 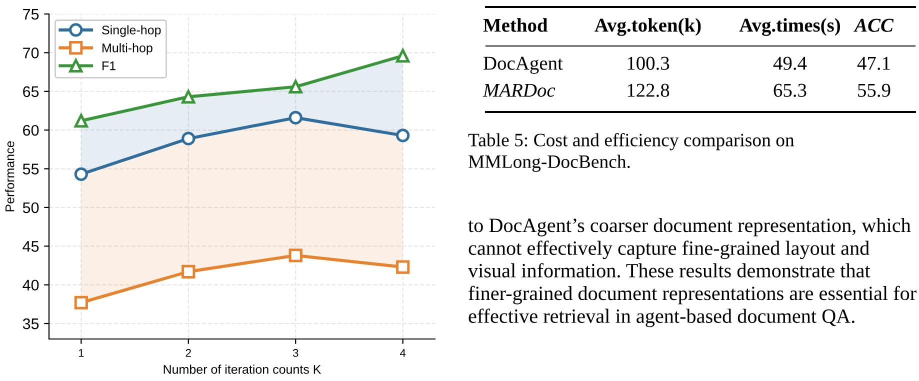 What do you see at coordinates (81, 353) in the screenshot?
I see `x-tick-label: 1` at bounding box center [81, 353].